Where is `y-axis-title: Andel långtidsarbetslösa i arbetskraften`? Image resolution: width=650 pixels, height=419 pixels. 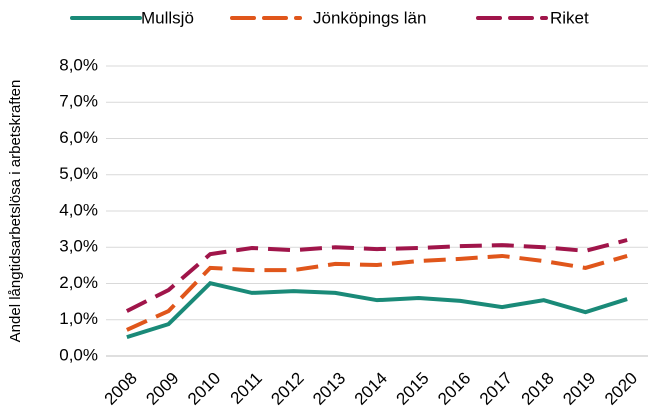
y-axis-title: Andel långtidsarbetslösa i arbetskraften is located at coordinates (15, 211).